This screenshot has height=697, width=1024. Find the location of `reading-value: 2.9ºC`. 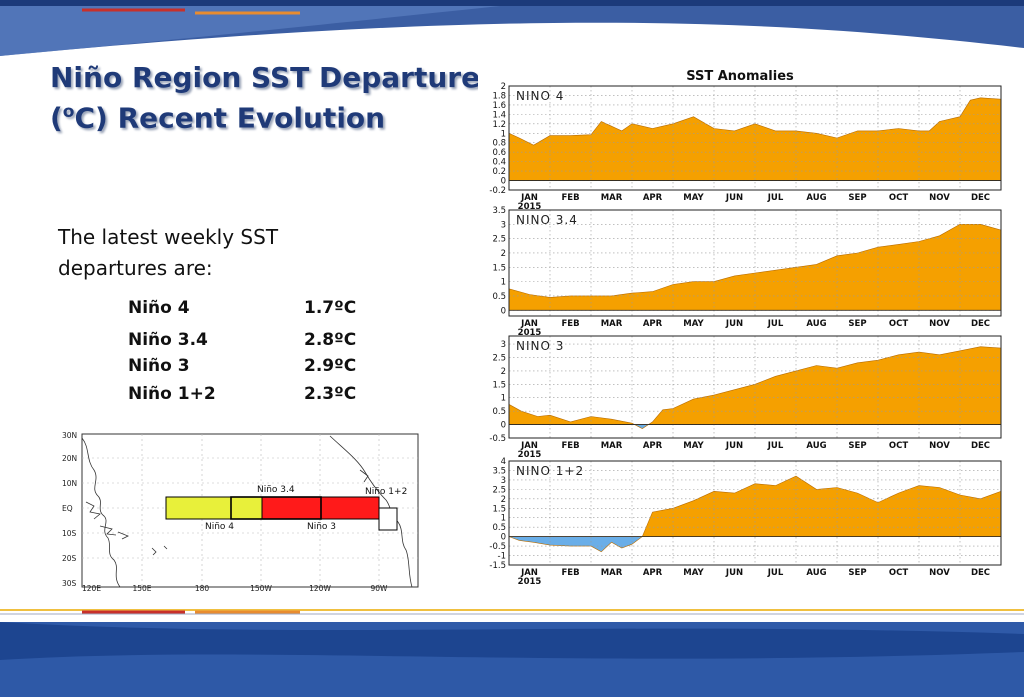

reading-value: 2.9ºC is located at coordinates (330, 366).